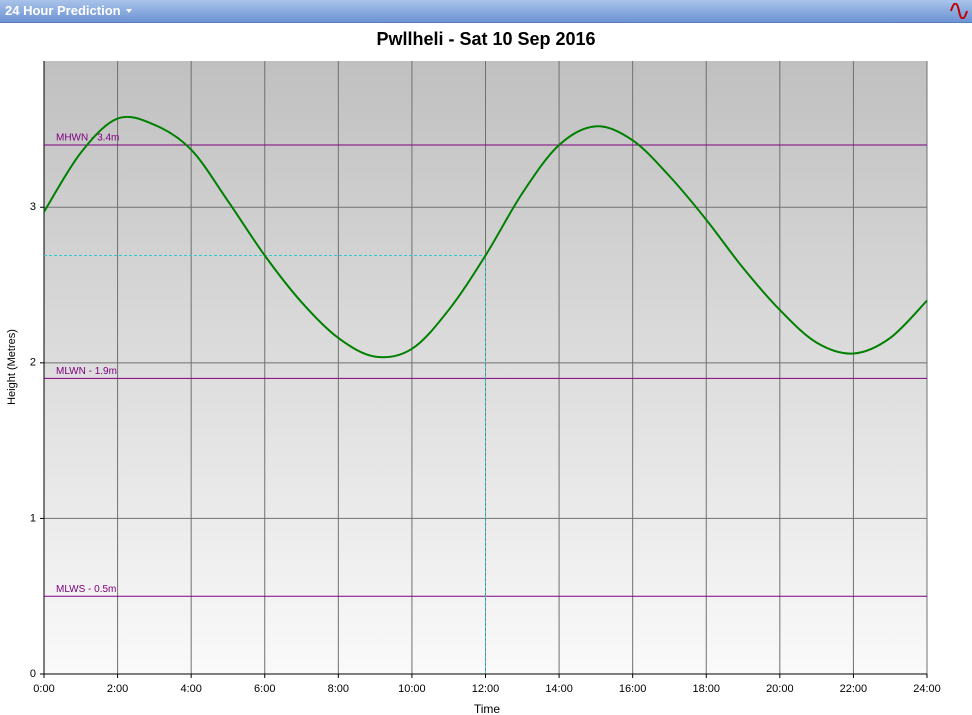  What do you see at coordinates (412, 689) in the screenshot?
I see `x-tick-label: 10:00` at bounding box center [412, 689].